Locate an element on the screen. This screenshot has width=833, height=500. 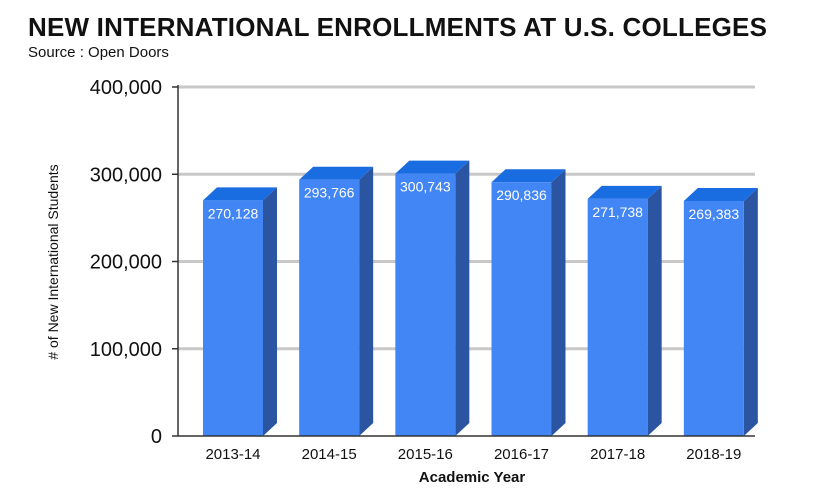
y-axis-ticks: 0 100,000 200,000 300,000 400,000 is located at coordinates (134, 262).